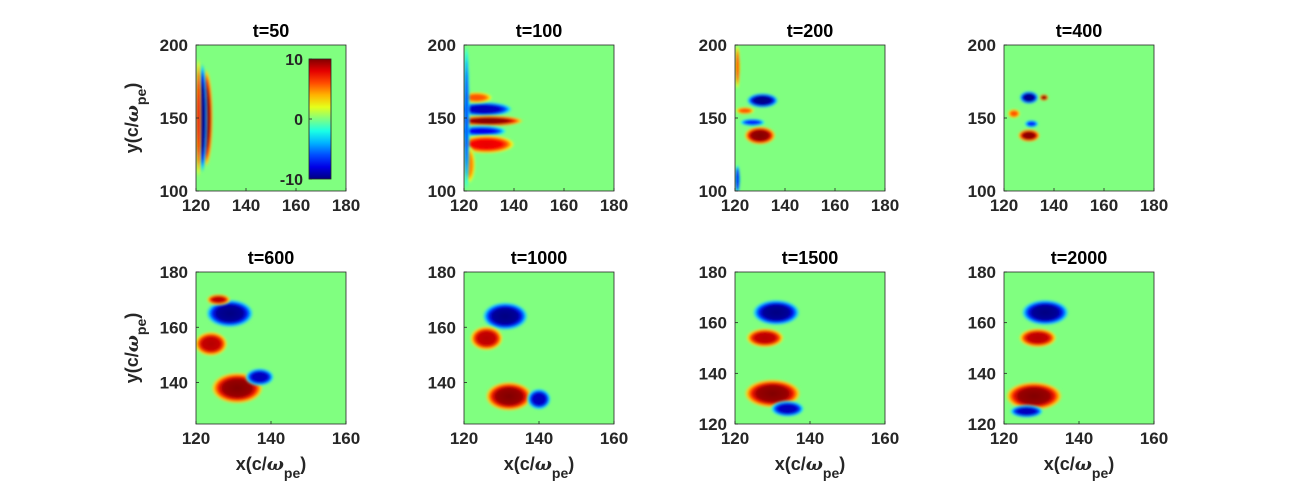  Describe the element at coordinates (539, 31) in the screenshot. I see `panel-title: t=100` at that location.